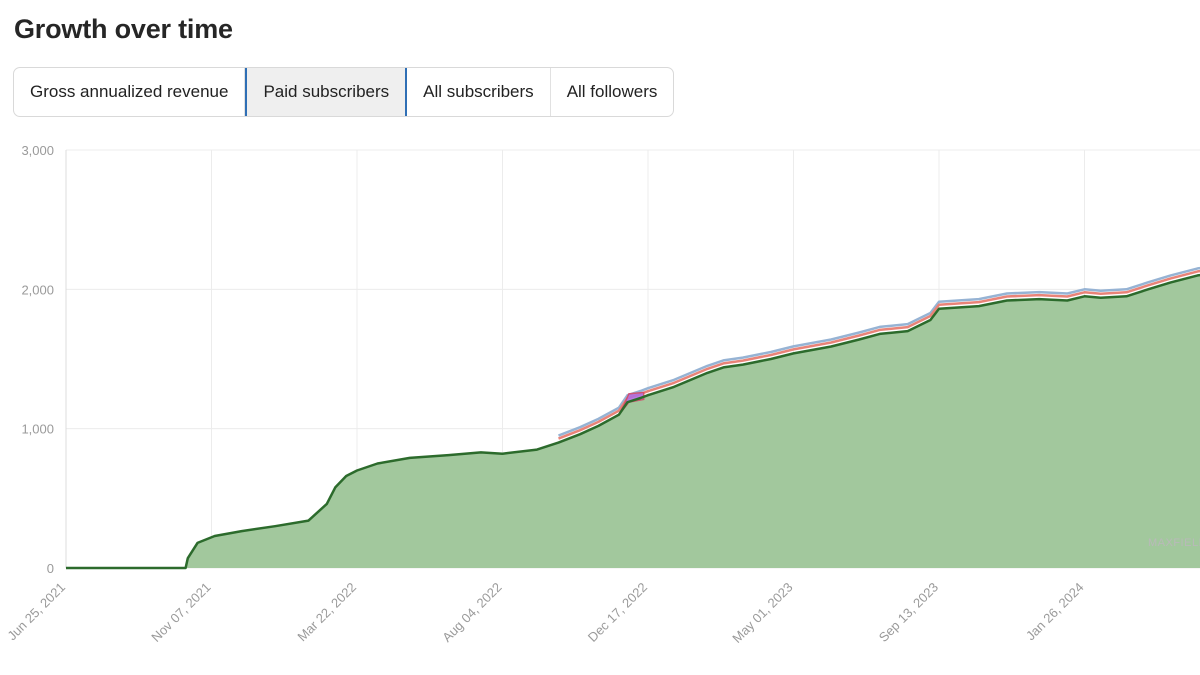 The width and height of the screenshot is (1200, 675). What do you see at coordinates (180, 612) in the screenshot?
I see `x-tick-label: Nov 07, 2021` at bounding box center [180, 612].